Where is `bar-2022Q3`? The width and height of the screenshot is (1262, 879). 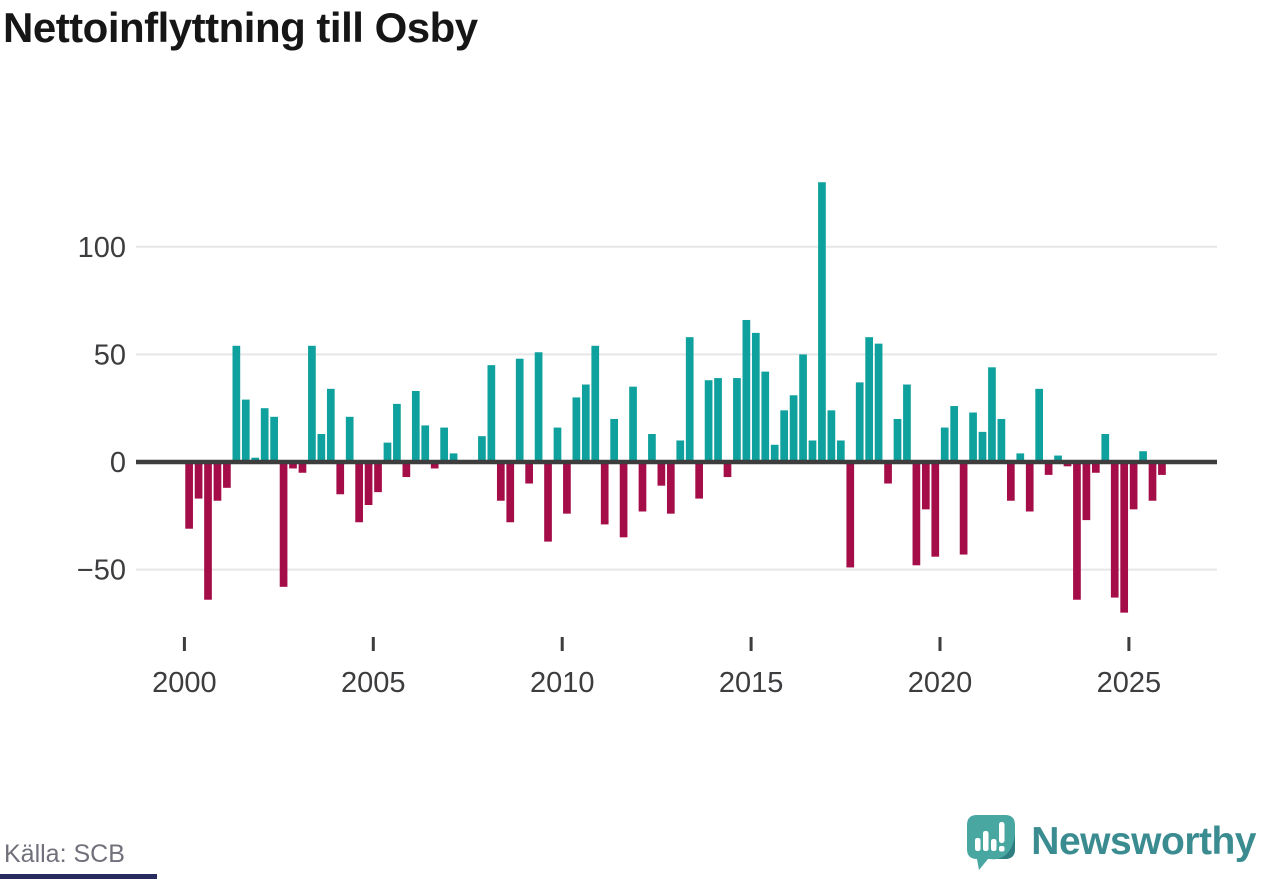
bar-2022Q3 is located at coordinates (1039, 425).